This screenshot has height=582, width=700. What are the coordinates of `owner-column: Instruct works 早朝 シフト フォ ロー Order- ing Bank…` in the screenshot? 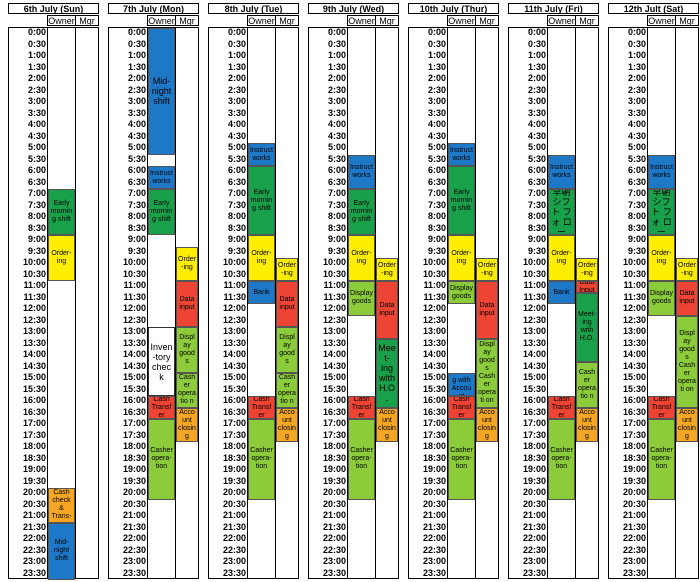 It's located at (561, 303).